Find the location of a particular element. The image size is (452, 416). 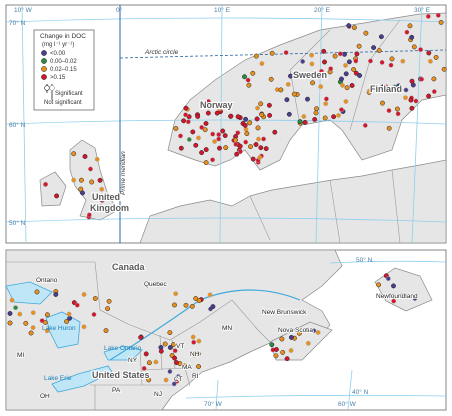

province-label: Ontario is located at coordinates (47, 280).